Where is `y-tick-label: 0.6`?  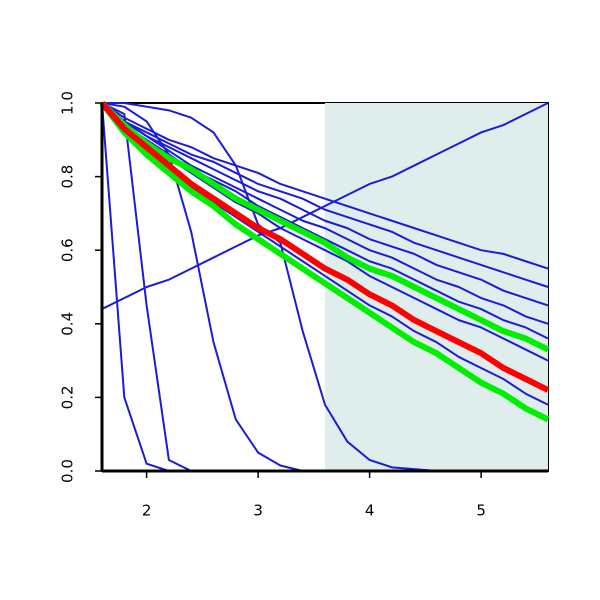 y-tick-label: 0.6 is located at coordinates (68, 250).